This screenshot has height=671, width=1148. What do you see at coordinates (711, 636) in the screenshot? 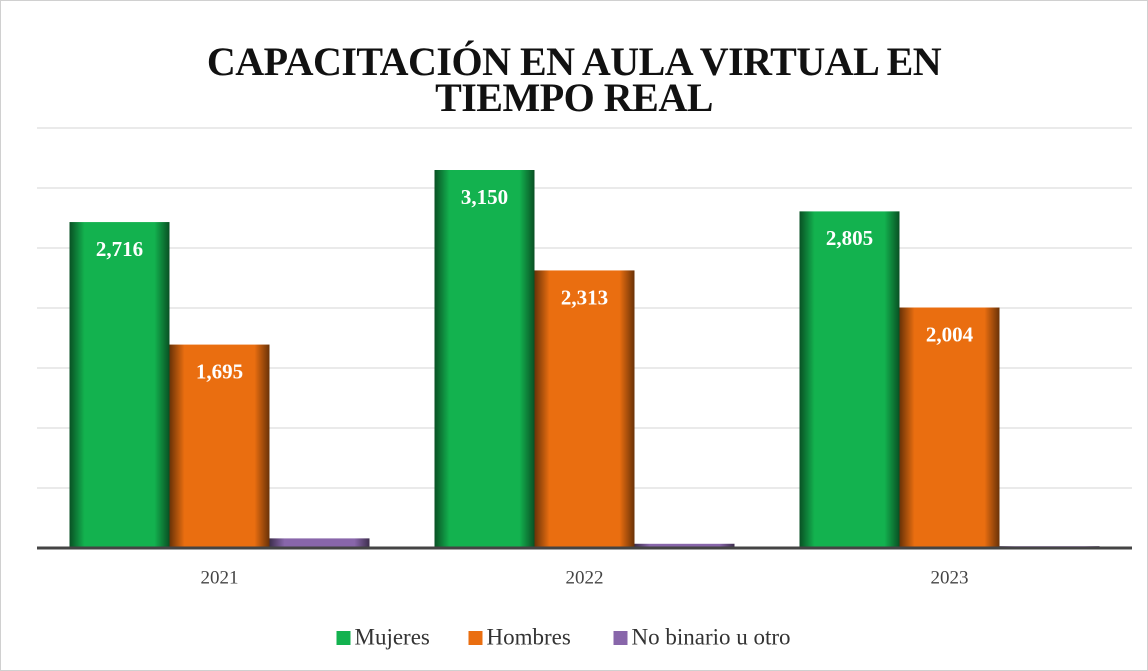
I see `legend-label: No binario u otro` at bounding box center [711, 636].